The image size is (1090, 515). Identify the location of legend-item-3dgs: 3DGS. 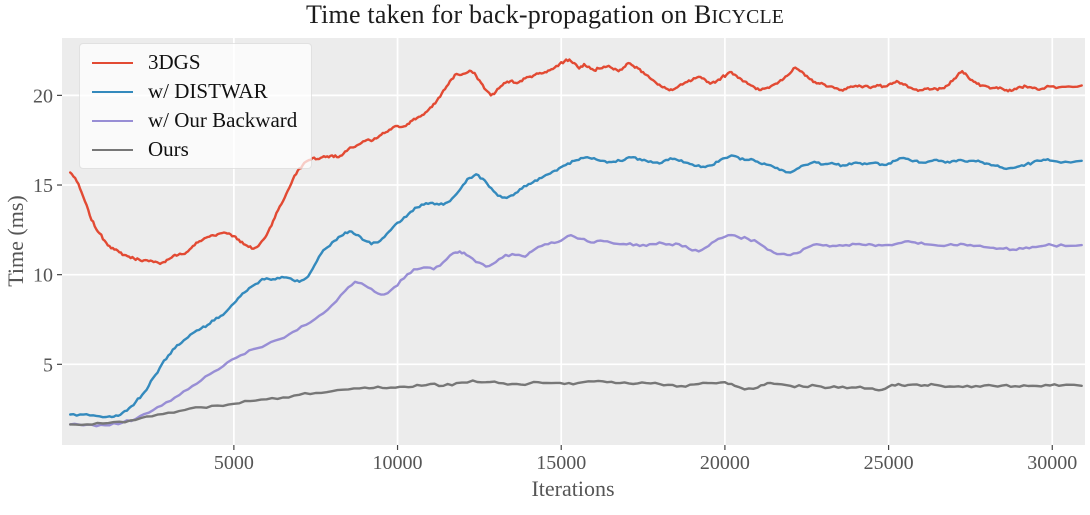
(194, 62).